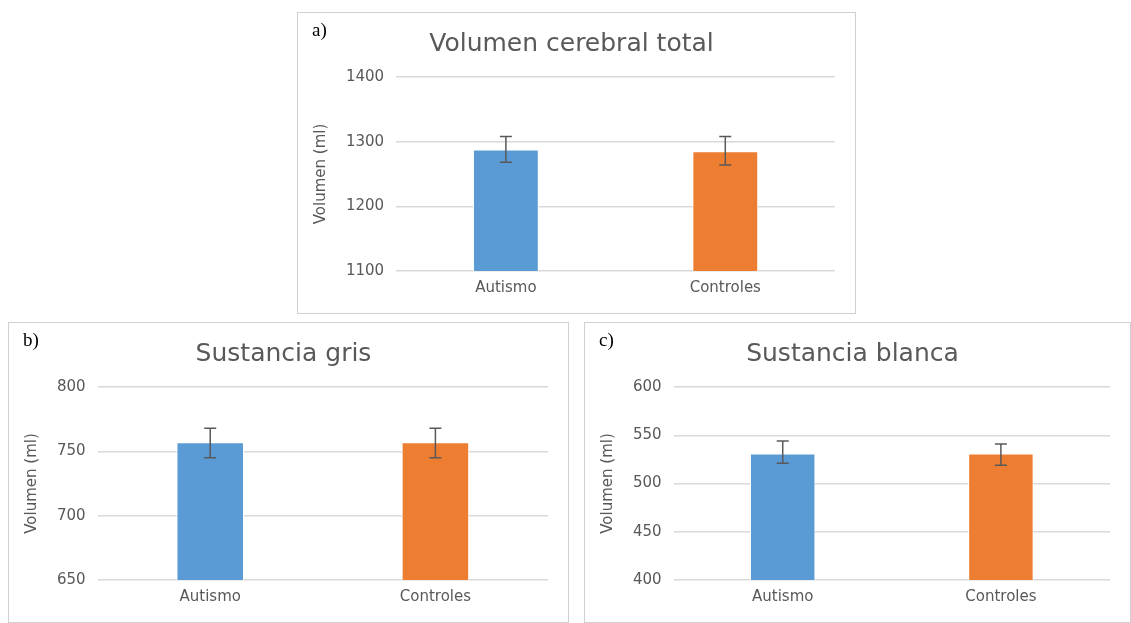  Describe the element at coordinates (647, 385) in the screenshot. I see `y-tick-label: 600` at that location.